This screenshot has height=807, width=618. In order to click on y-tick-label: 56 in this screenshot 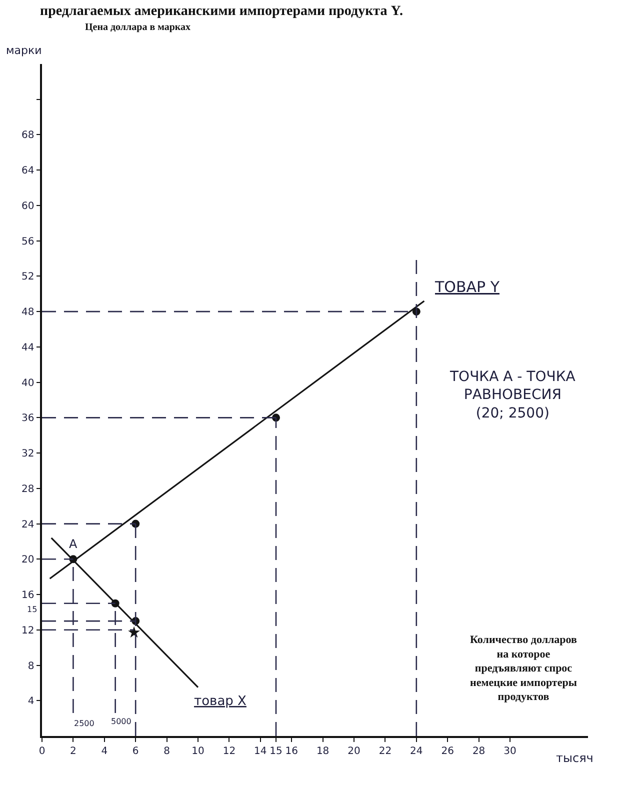, I will do `click(28, 242)`.